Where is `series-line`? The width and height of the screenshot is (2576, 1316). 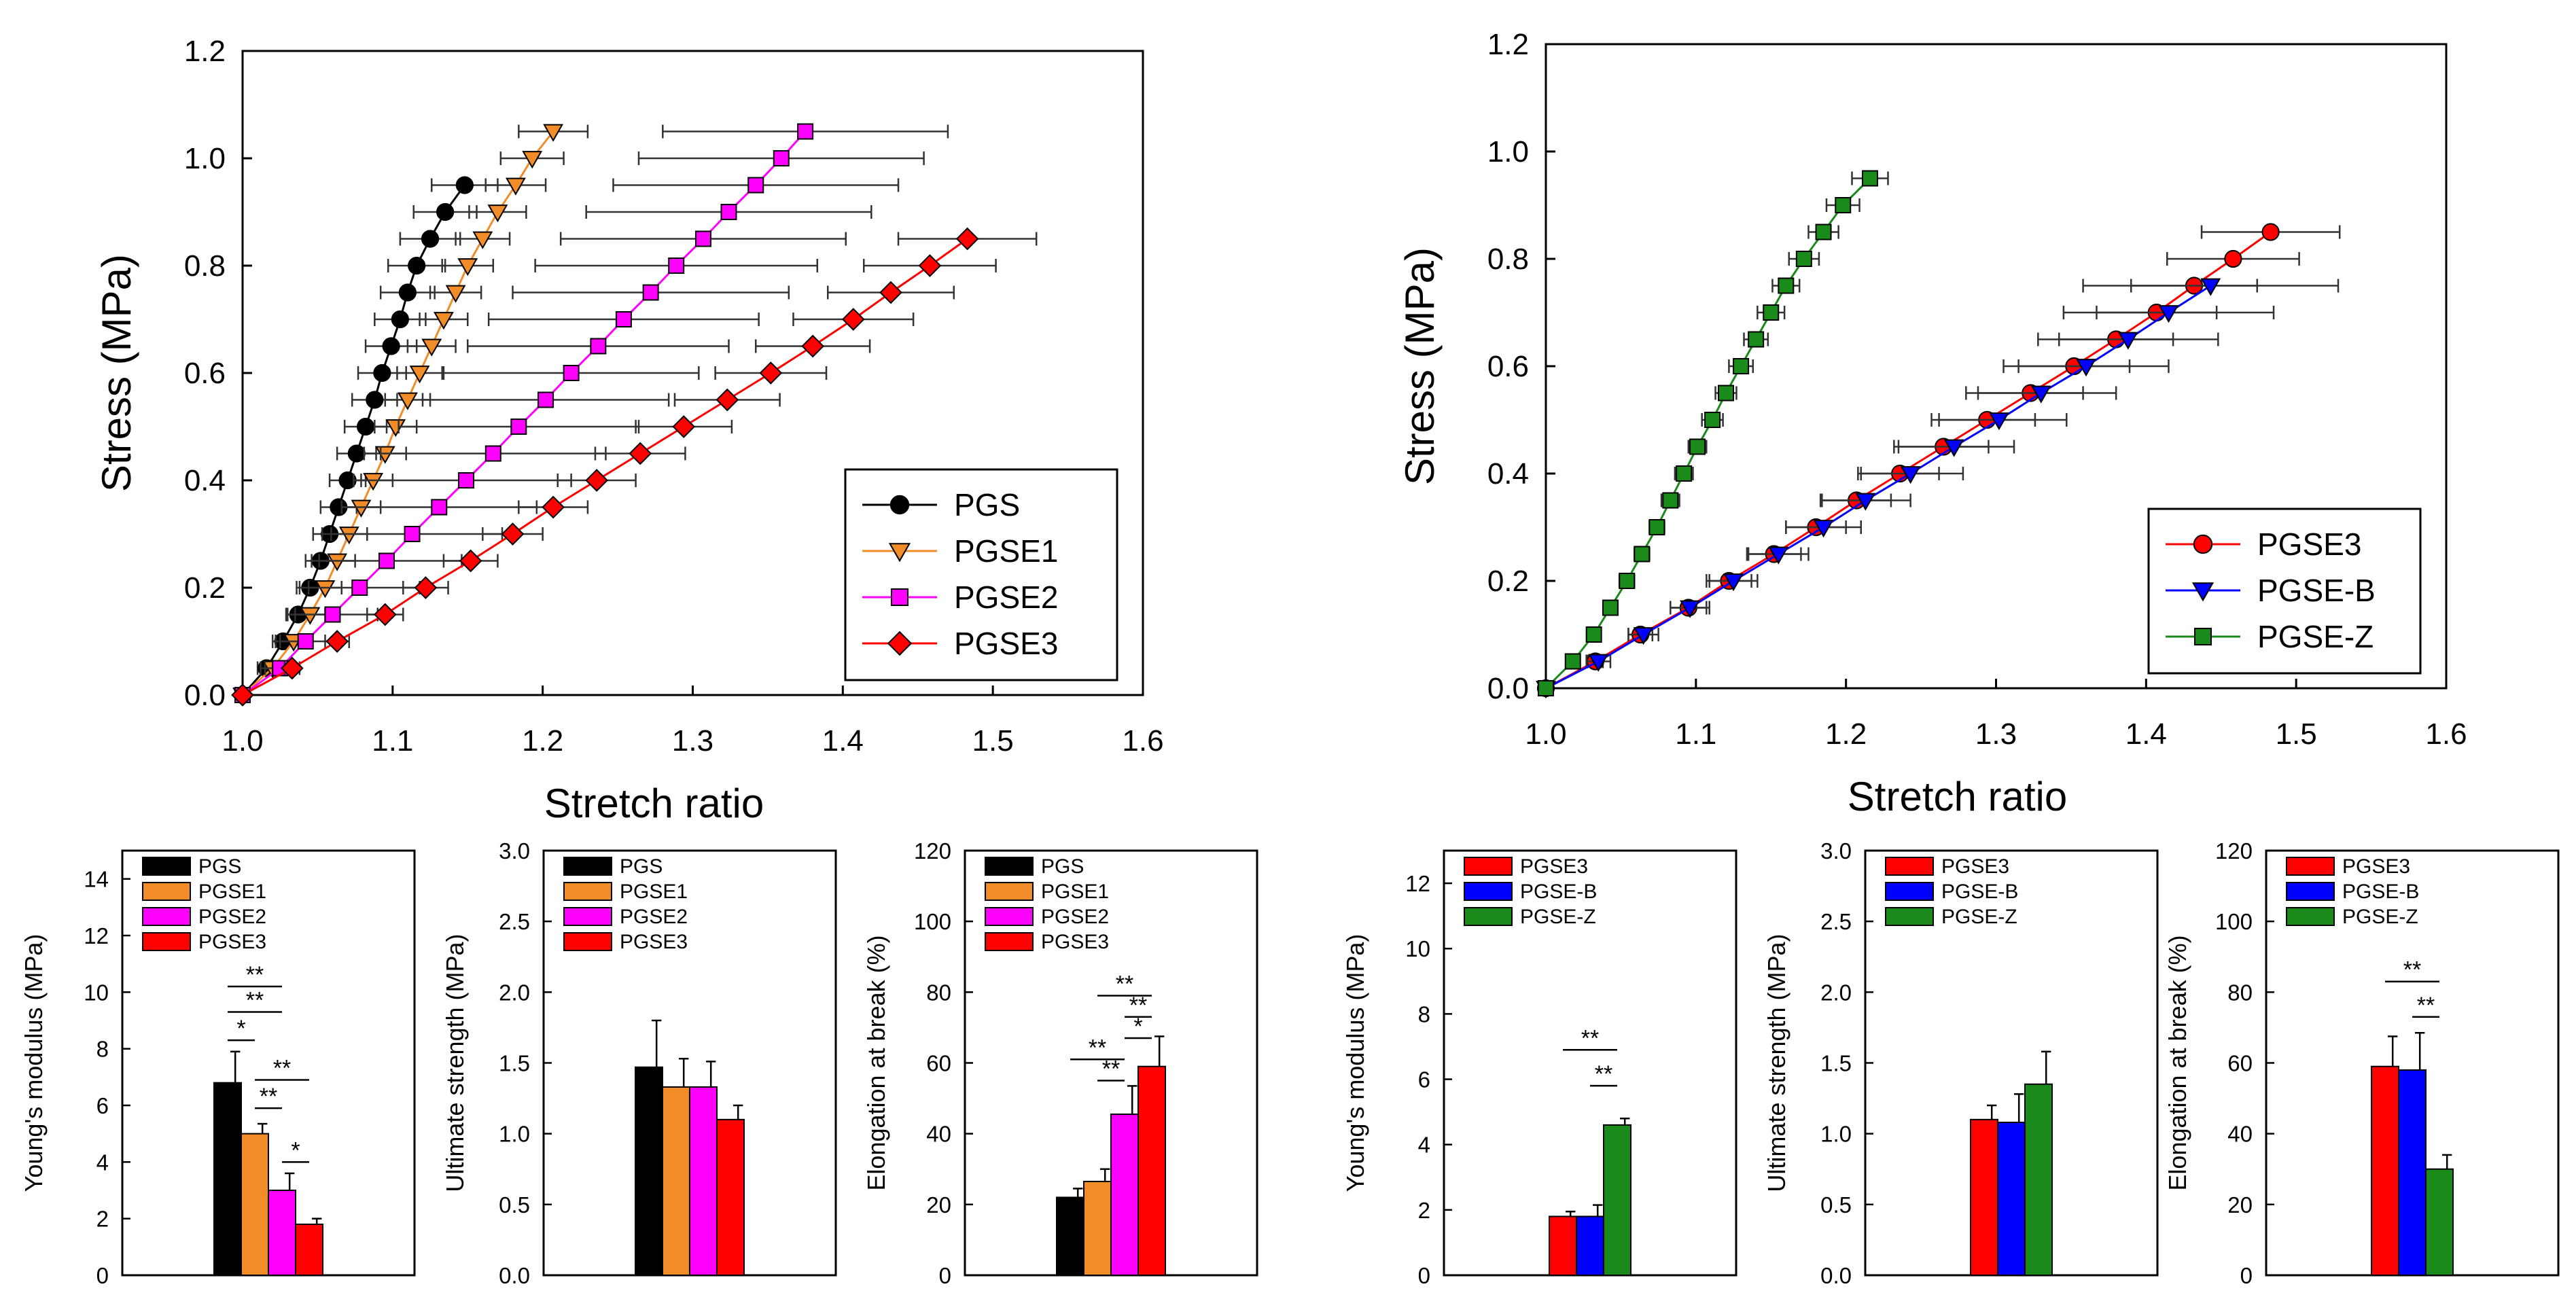
series-line is located at coordinates (524, 413).